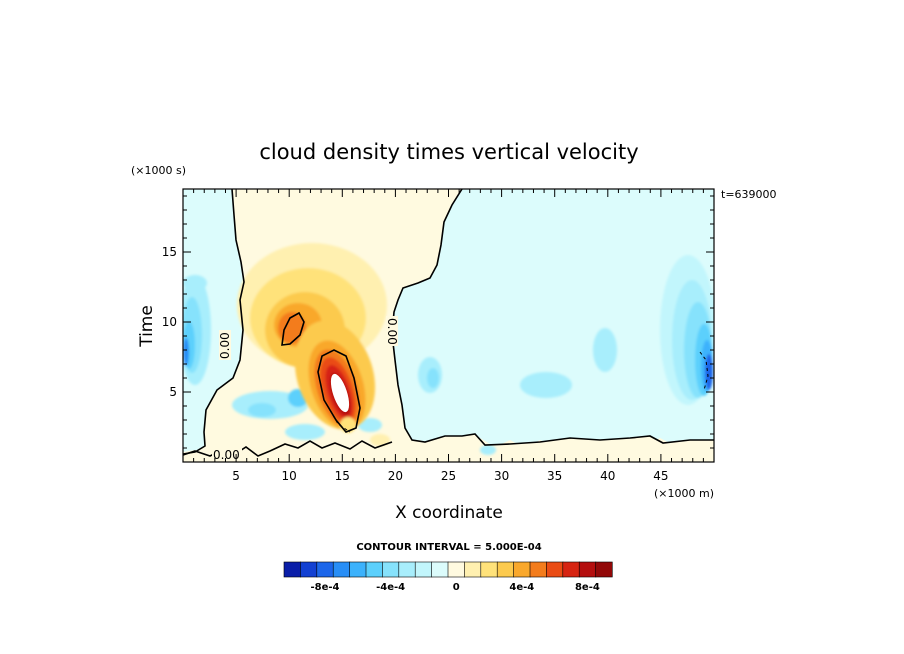 This screenshot has width=904, height=654. Describe the element at coordinates (521, 587) in the screenshot. I see `colorbar-tick-label: 4e-4` at that location.